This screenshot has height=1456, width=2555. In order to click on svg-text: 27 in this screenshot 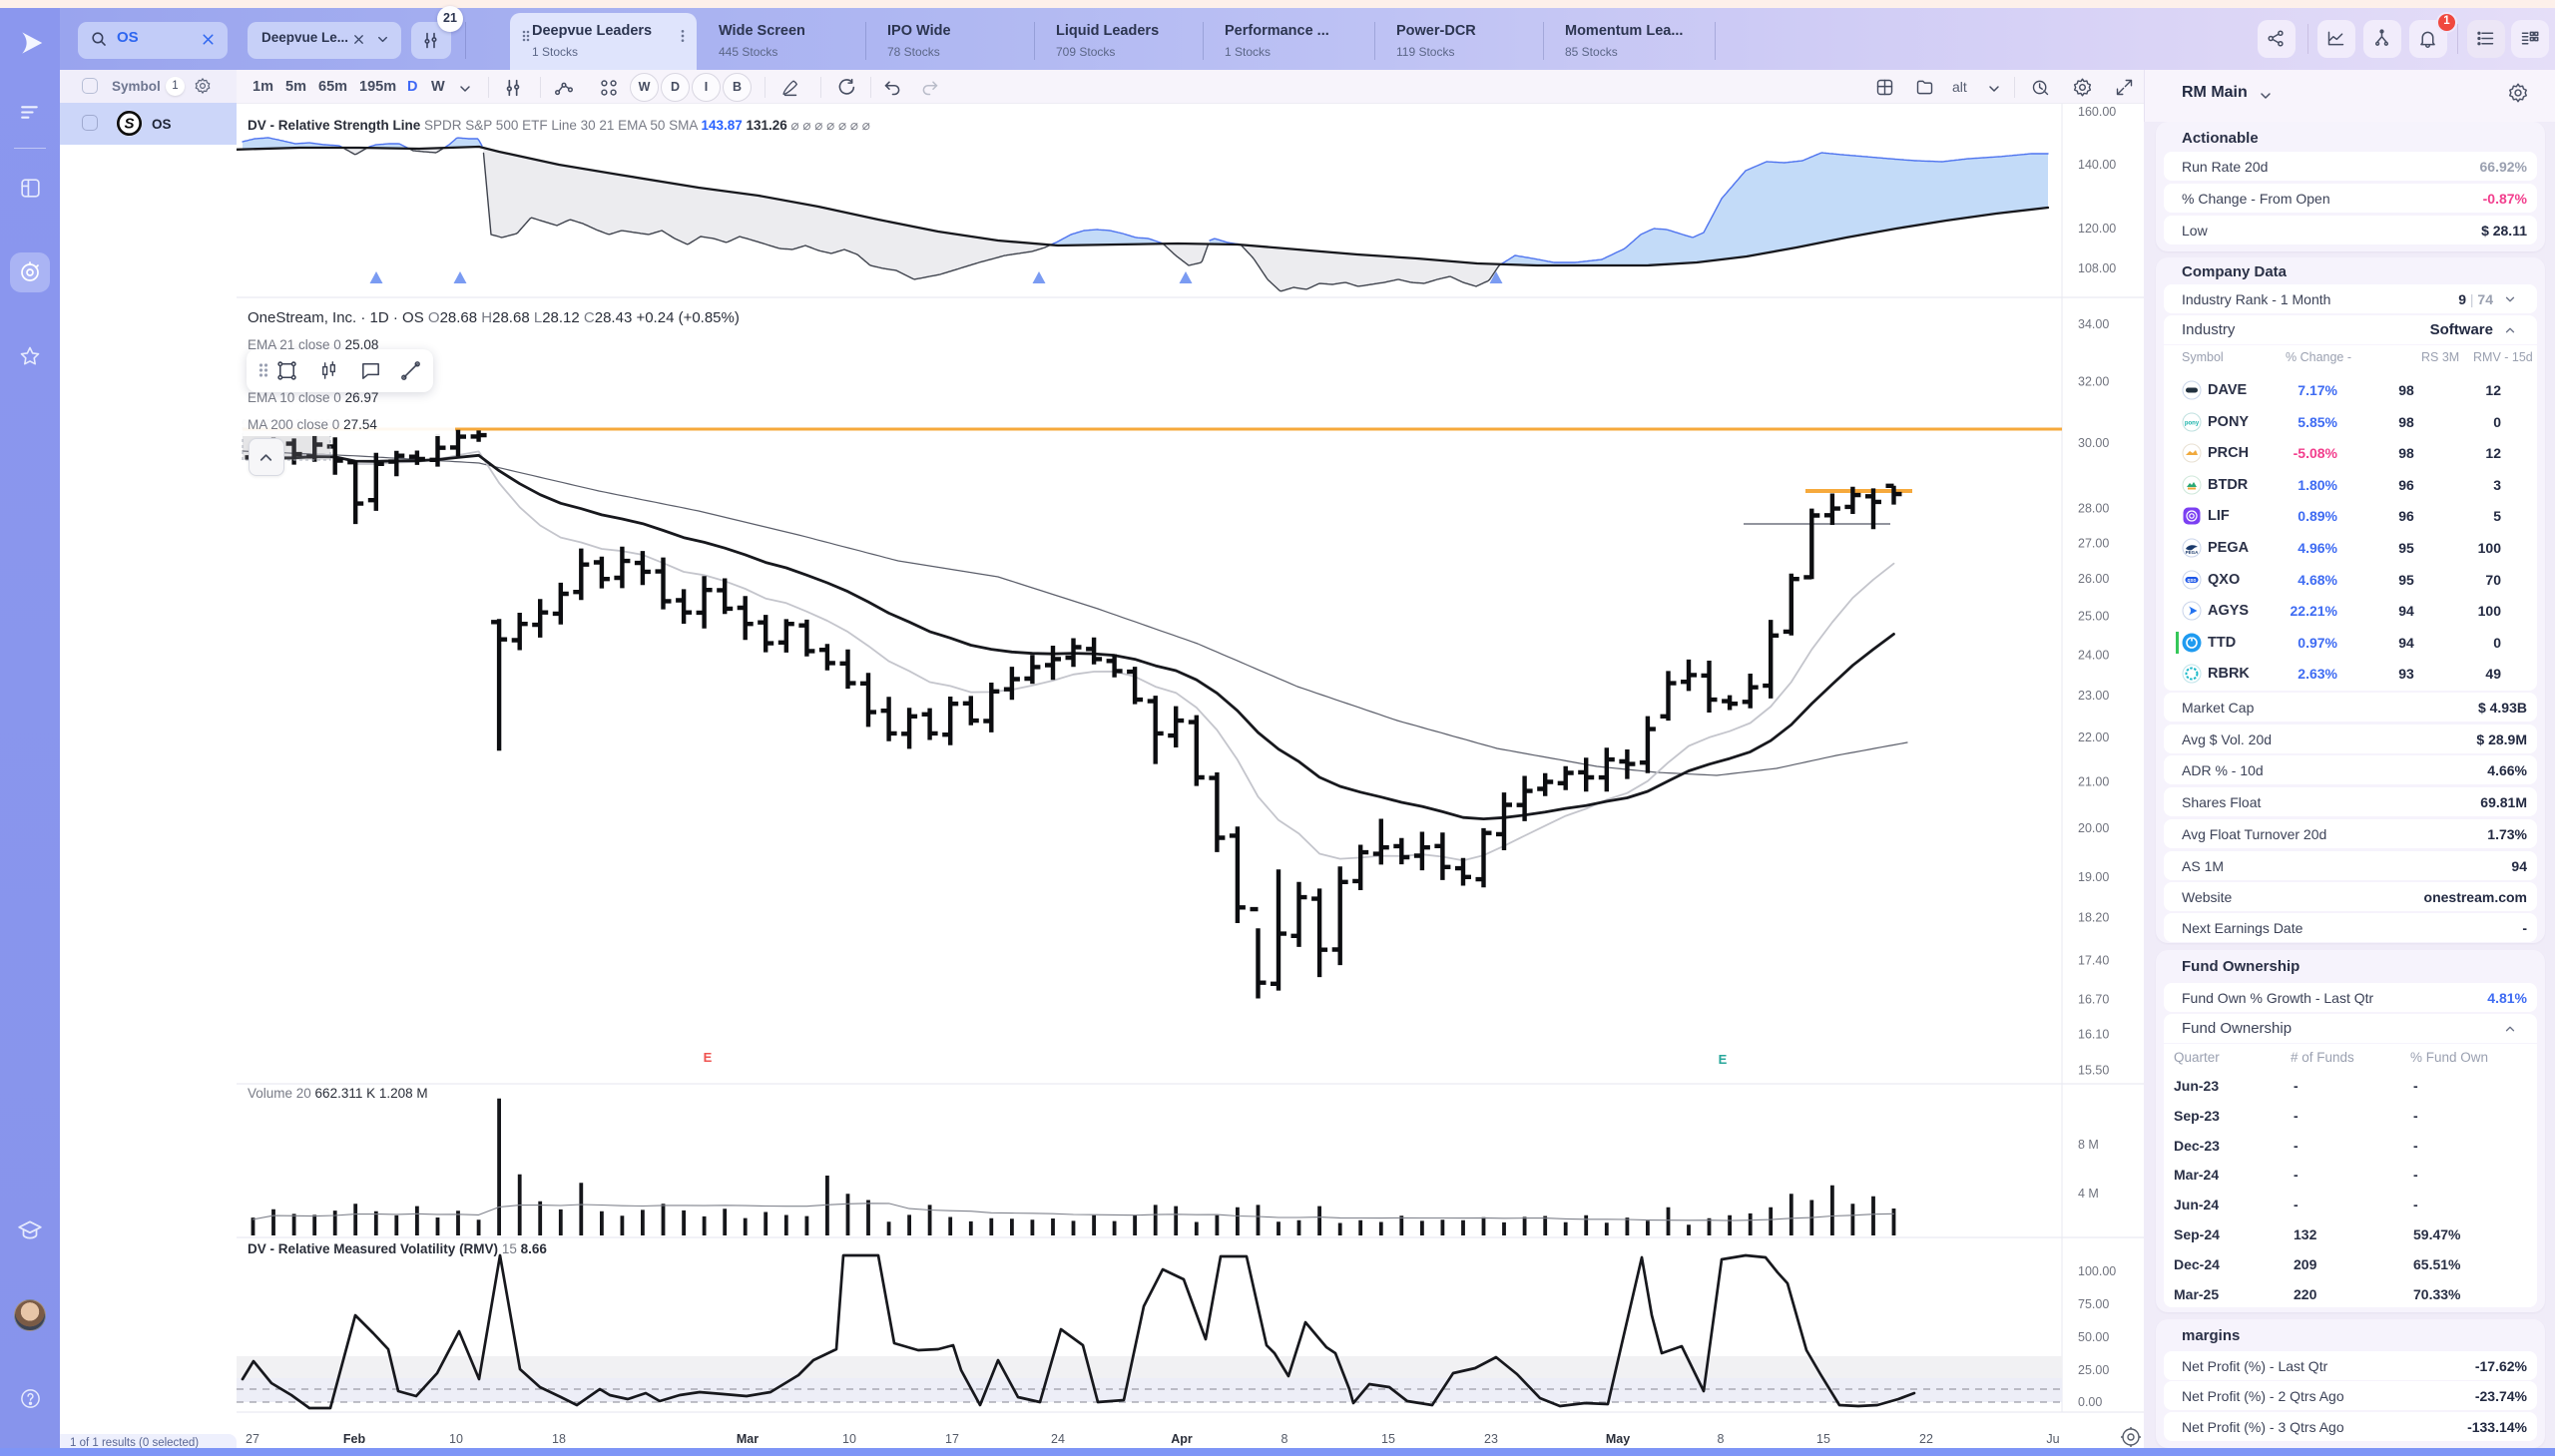, I will do `click(252, 1439)`.